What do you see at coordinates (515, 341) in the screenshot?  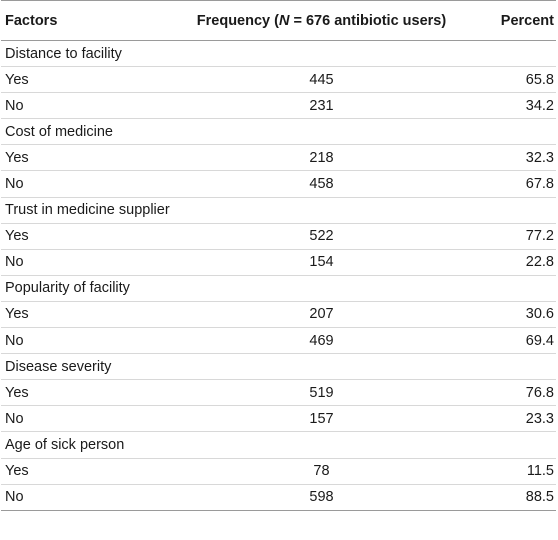 I see `row-percent: 69.4` at bounding box center [515, 341].